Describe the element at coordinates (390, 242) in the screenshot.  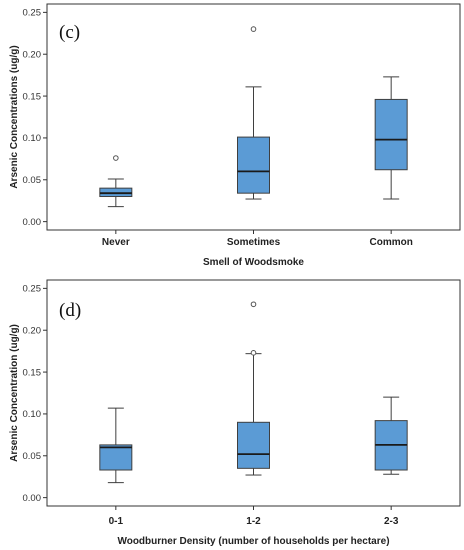
I see `x-tick-label: Common` at that location.